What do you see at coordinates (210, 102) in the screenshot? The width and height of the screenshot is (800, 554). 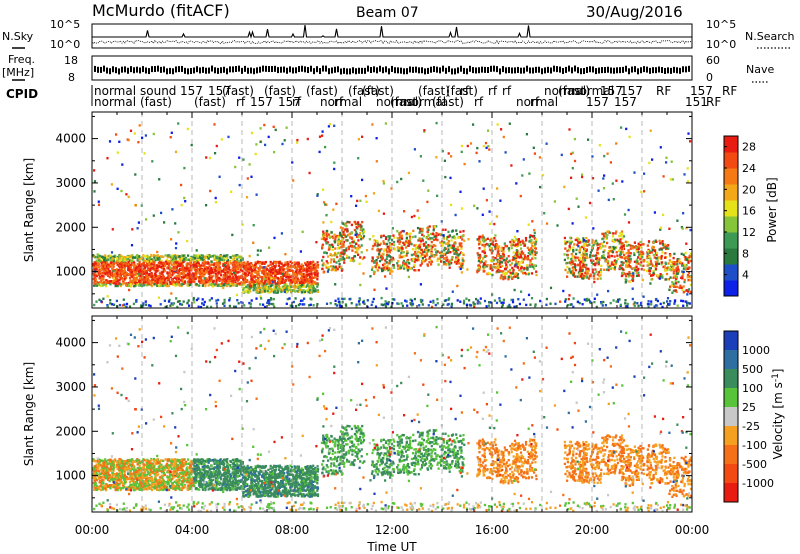 I see `cpid-overlap-label: (fast)` at bounding box center [210, 102].